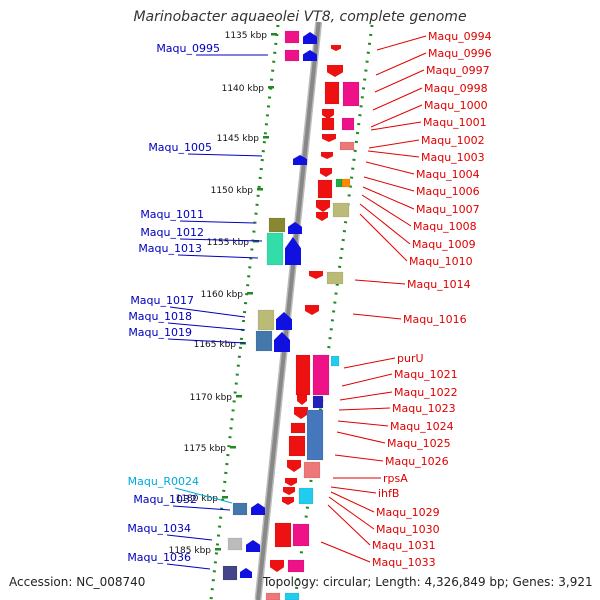  I want to click on gene-label-right: purU, so click(410, 358).